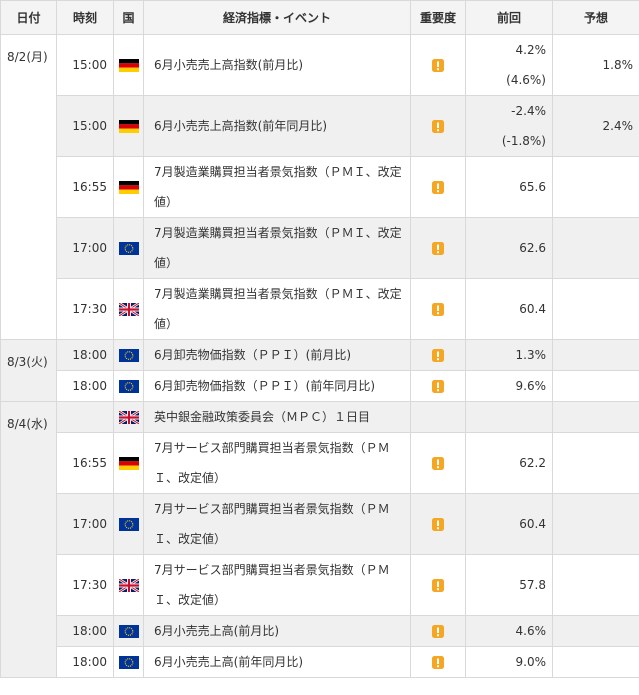  I want to click on previous-value: (4.6%), so click(526, 80).